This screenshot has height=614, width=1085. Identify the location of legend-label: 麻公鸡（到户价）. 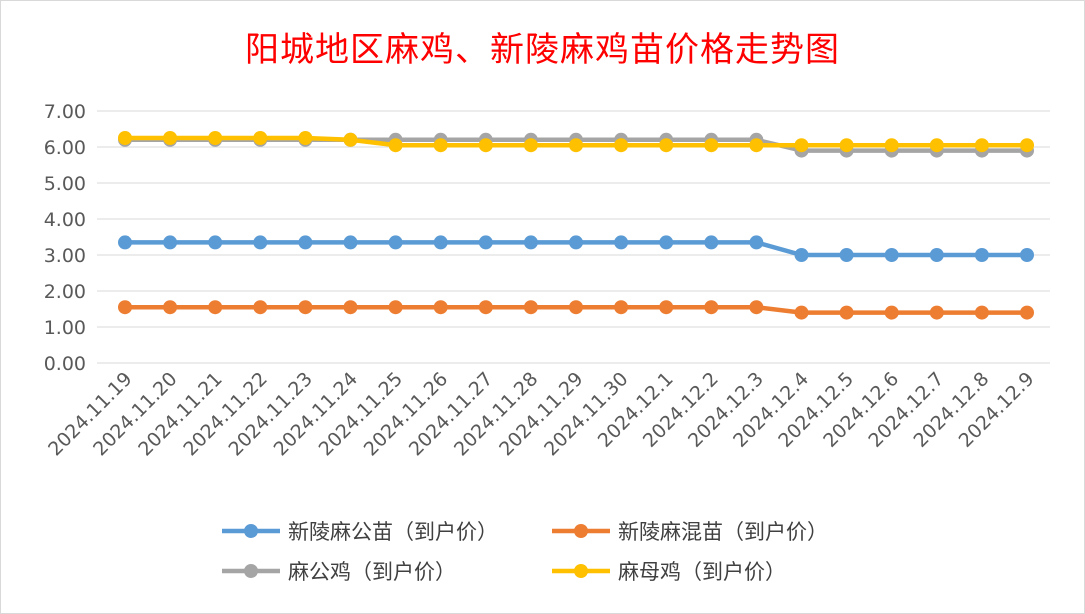
(372, 572).